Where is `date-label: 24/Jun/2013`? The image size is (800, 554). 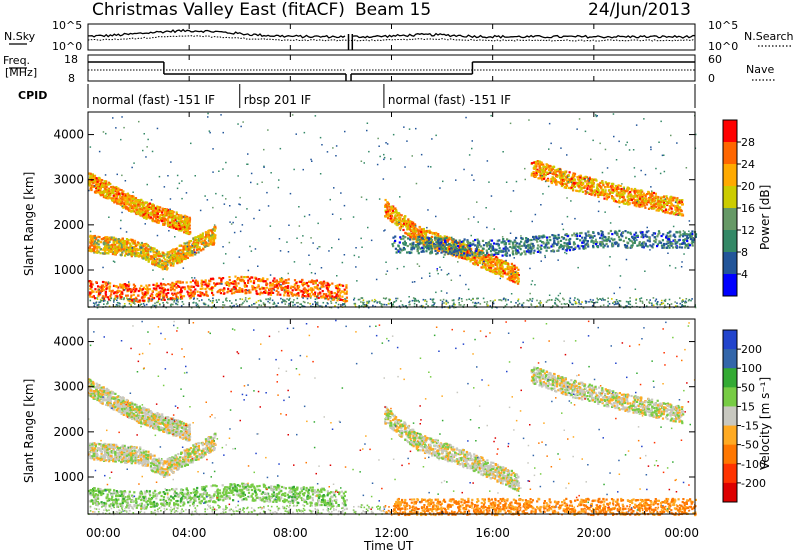 date-label: 24/Jun/2013 is located at coordinates (639, 10).